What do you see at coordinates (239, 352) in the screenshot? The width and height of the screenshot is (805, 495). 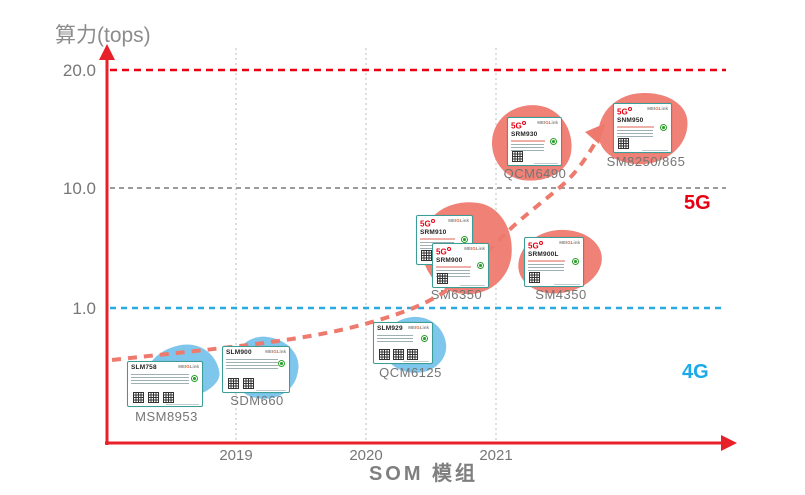 I see `module-model: SLM900` at bounding box center [239, 352].